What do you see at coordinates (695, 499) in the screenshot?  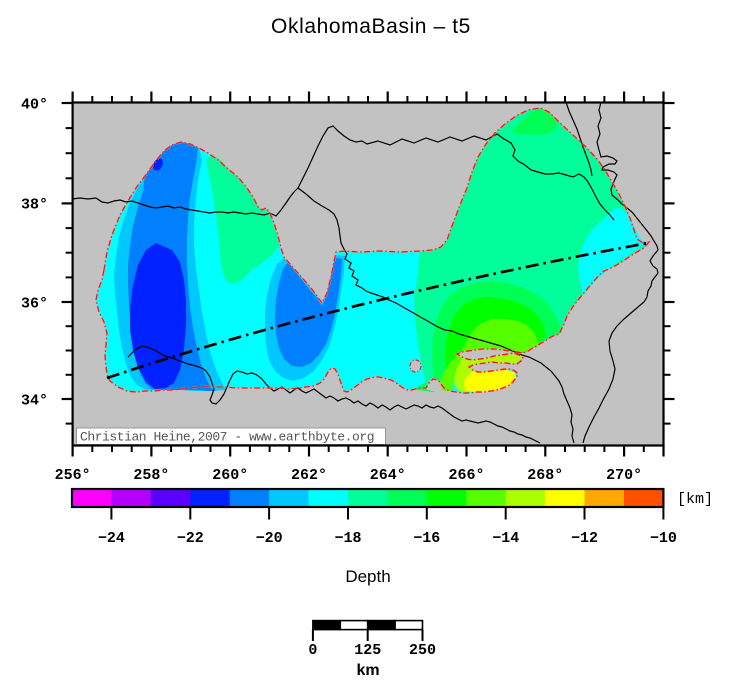 I see `svg-text: [km]` at bounding box center [695, 499].